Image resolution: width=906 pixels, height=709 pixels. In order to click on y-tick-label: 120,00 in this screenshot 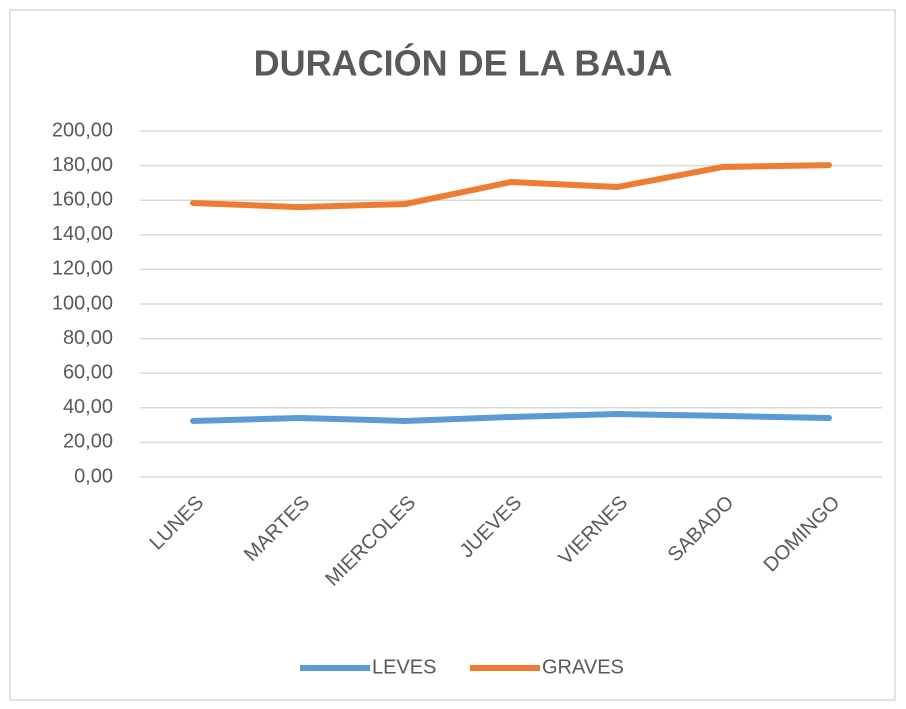, I will do `click(82, 269)`.